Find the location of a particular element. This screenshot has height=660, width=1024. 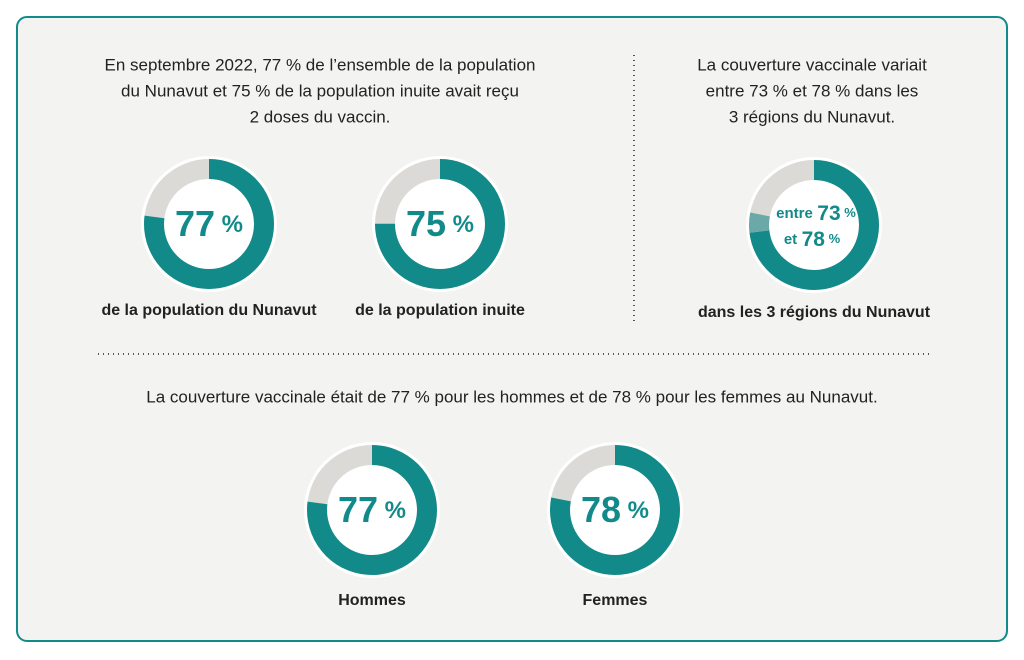

donut-caption: Femmes is located at coordinates (615, 600).